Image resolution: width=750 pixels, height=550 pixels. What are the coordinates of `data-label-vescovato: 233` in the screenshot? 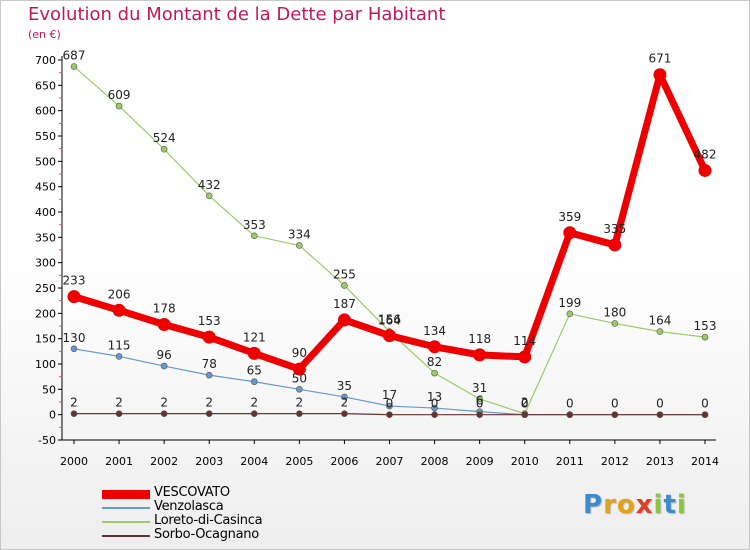 It's located at (74, 281).